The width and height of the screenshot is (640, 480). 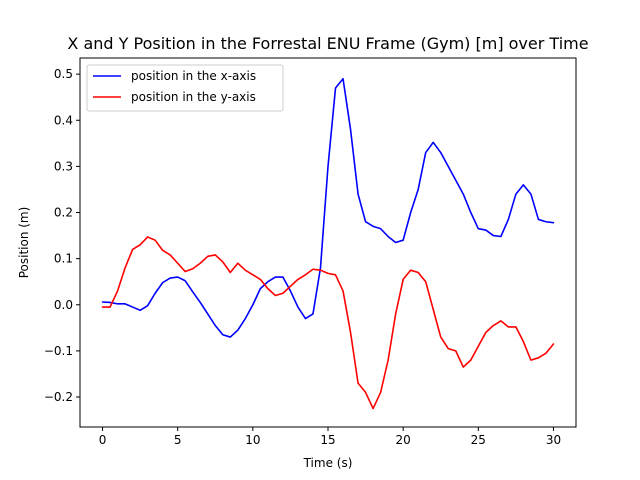 I want to click on x-axis-label: Time (s), so click(x=328, y=463).